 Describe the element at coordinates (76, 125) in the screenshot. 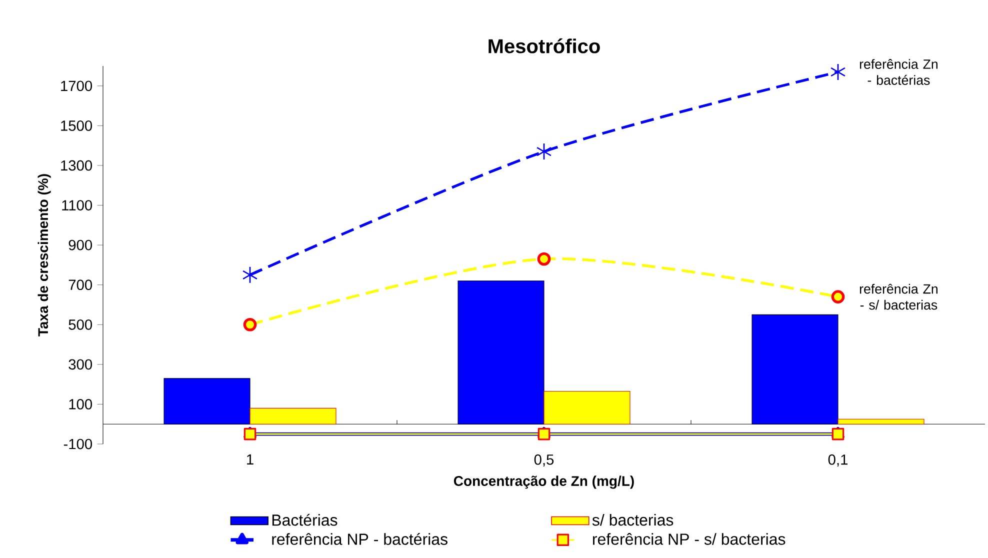

I see `y-tick-label: 1500` at that location.